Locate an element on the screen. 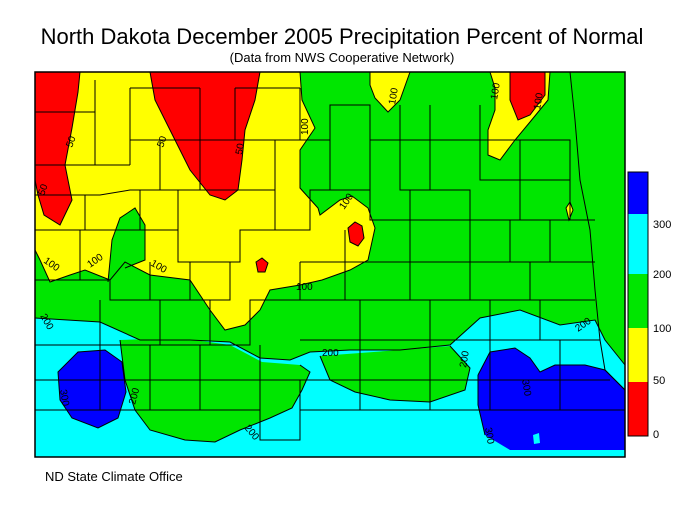 The width and height of the screenshot is (700, 525). legend-tick-label: 50 is located at coordinates (659, 381).